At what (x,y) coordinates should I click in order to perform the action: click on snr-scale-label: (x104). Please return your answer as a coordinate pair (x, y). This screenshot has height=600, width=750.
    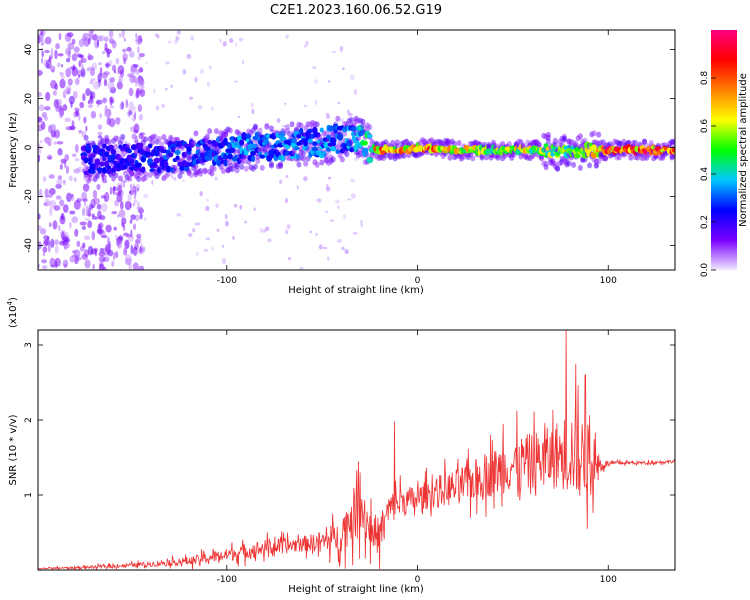
    Looking at the image, I should click on (12, 312).